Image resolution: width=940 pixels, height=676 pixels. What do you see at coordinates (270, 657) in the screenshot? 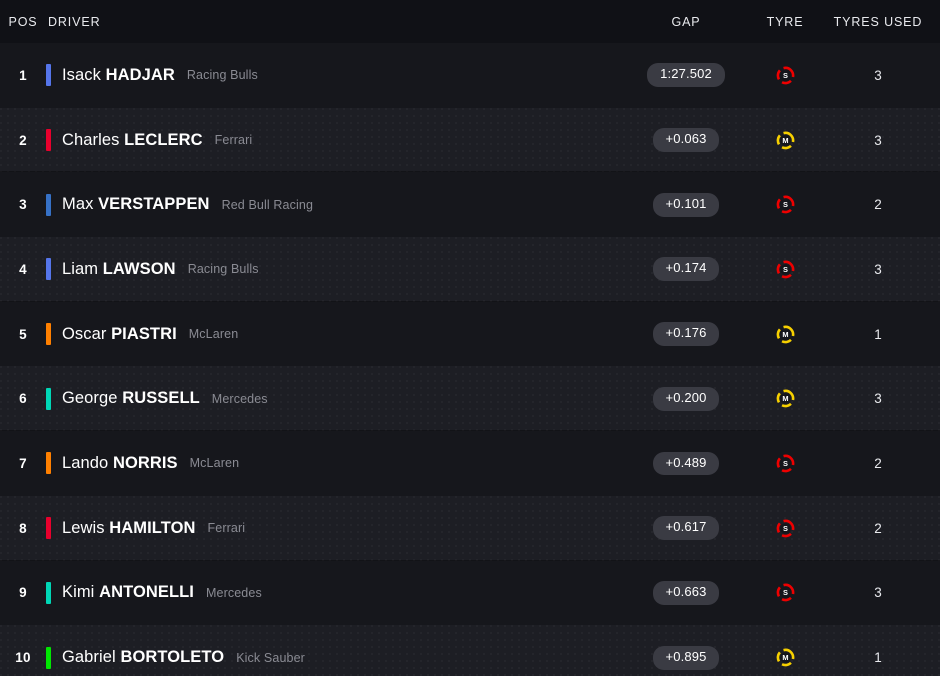
I see `team-name: Kick Sauber` at bounding box center [270, 657].